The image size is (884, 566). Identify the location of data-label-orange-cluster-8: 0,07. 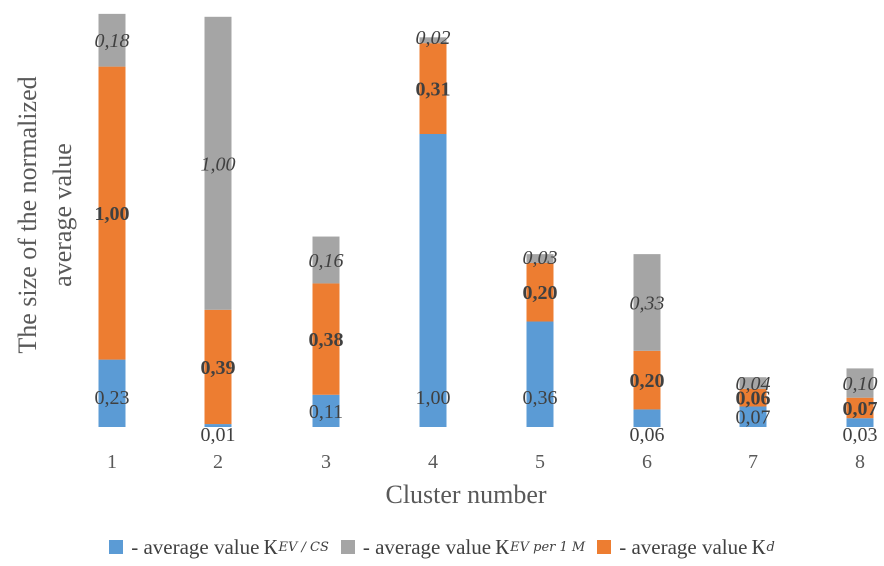
(860, 409).